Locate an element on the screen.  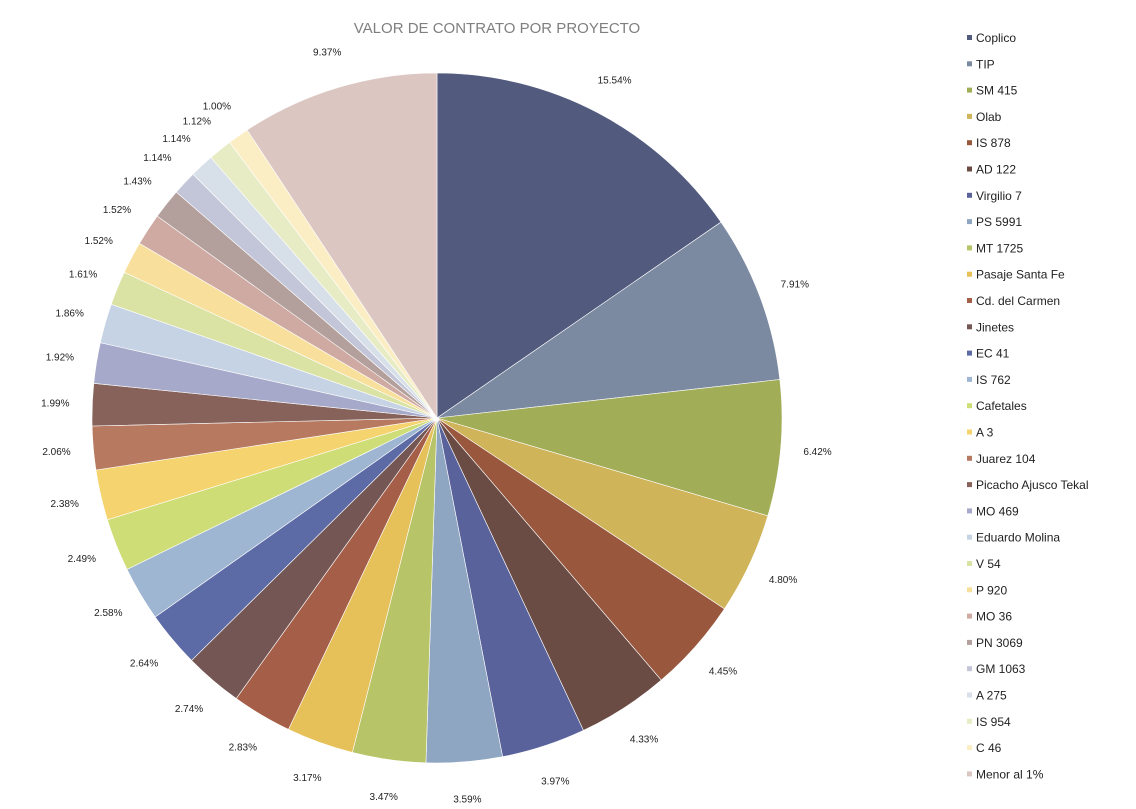
legend-item-cafetales: Cafetales is located at coordinates (997, 406).